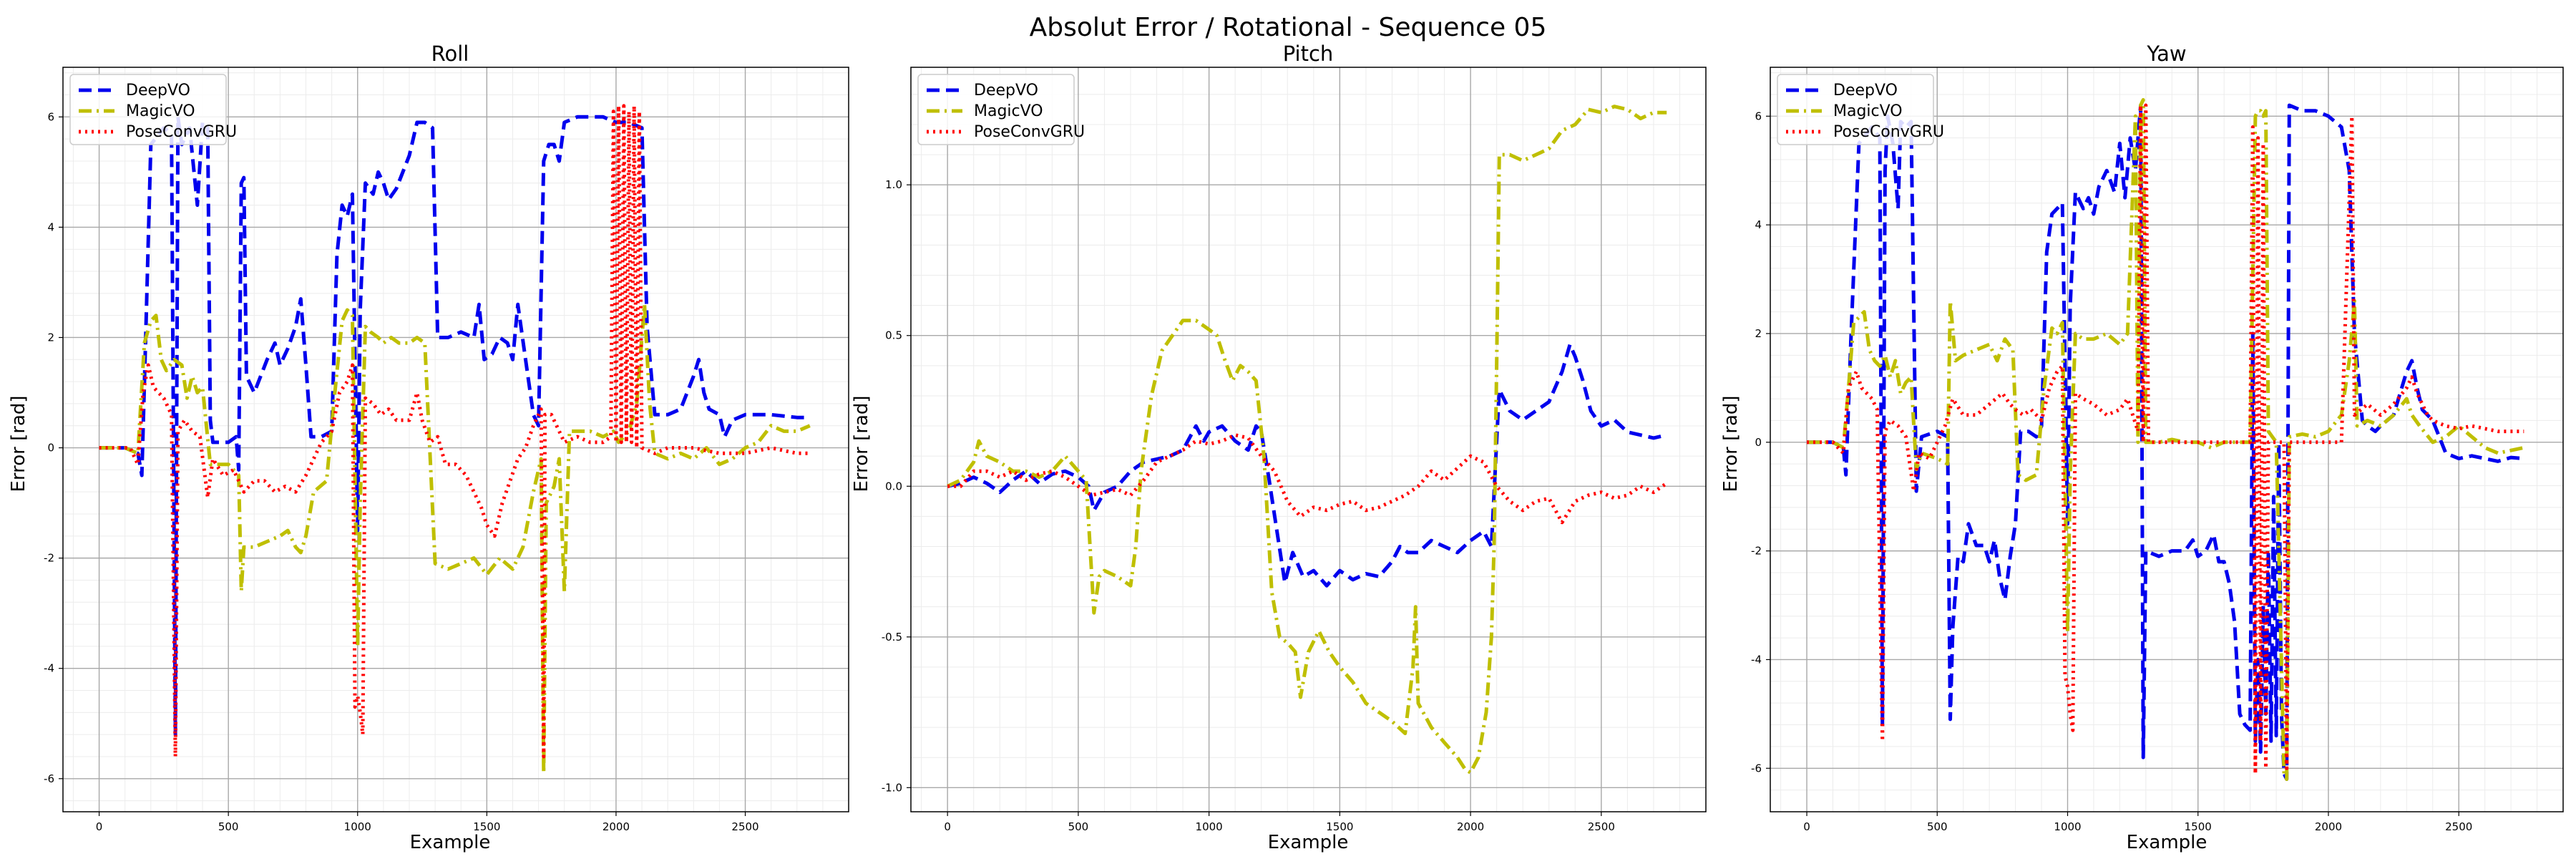  Describe the element at coordinates (100, 826) in the screenshot. I see `roll-x-tick-label: 0` at that location.